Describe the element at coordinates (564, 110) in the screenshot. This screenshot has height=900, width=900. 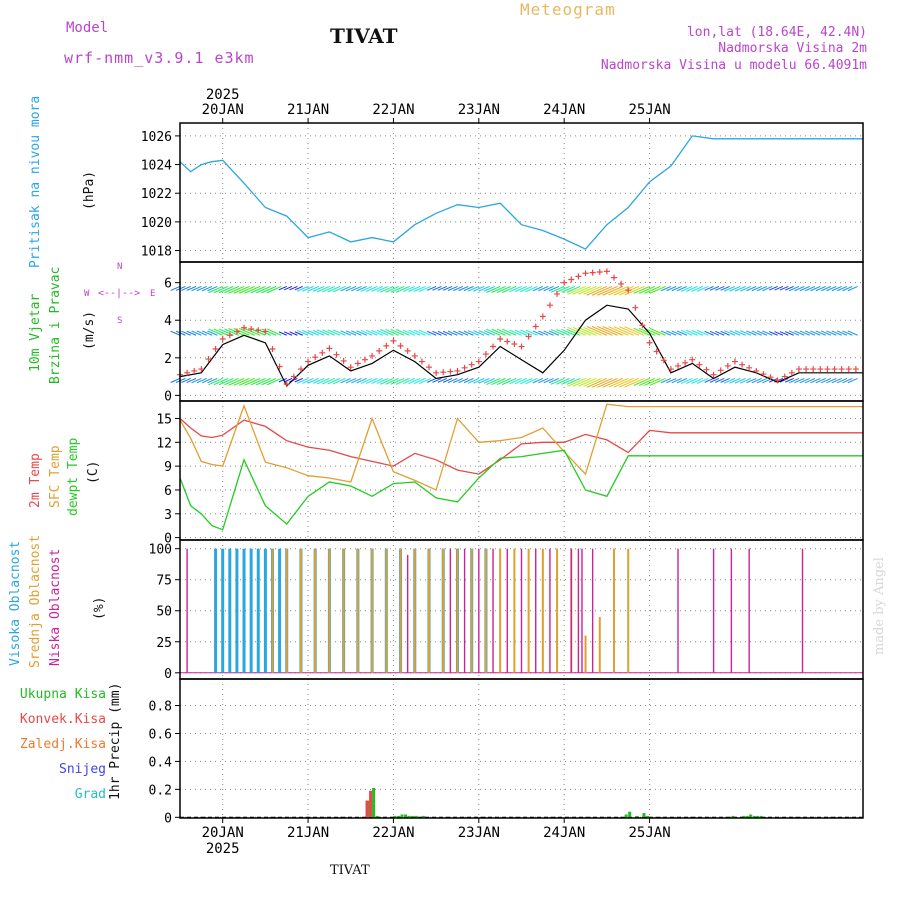
I see `top-date-label: 24JAN` at that location.